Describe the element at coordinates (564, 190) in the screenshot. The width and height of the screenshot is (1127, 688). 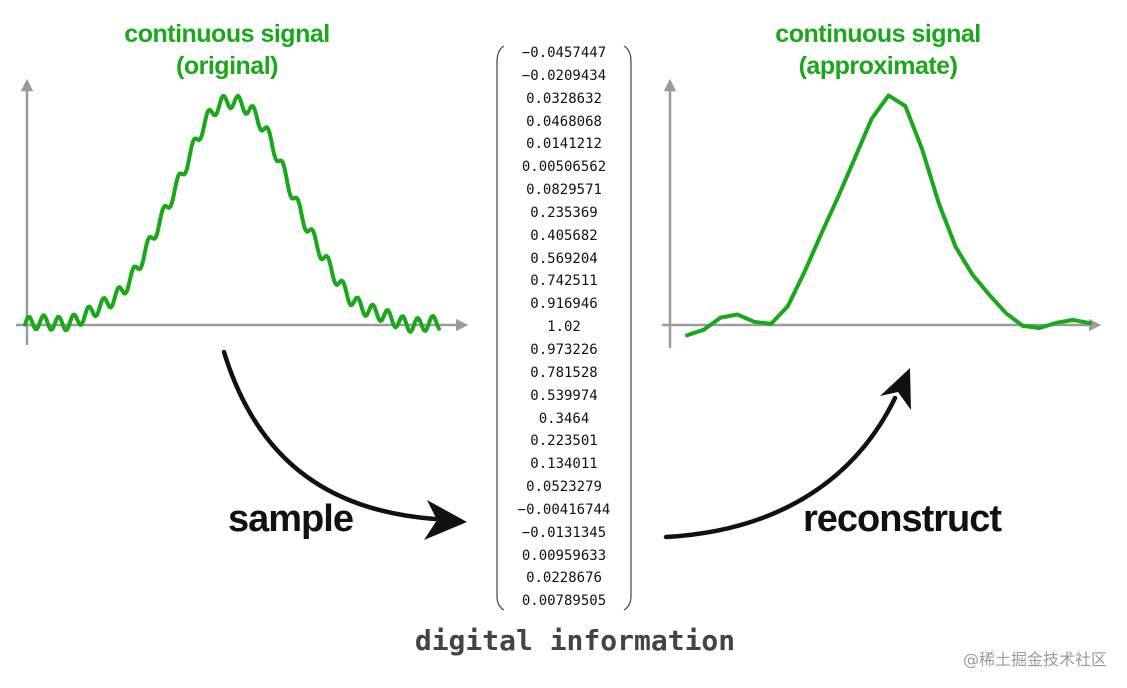
I see `sample-value: 0.0829571` at that location.